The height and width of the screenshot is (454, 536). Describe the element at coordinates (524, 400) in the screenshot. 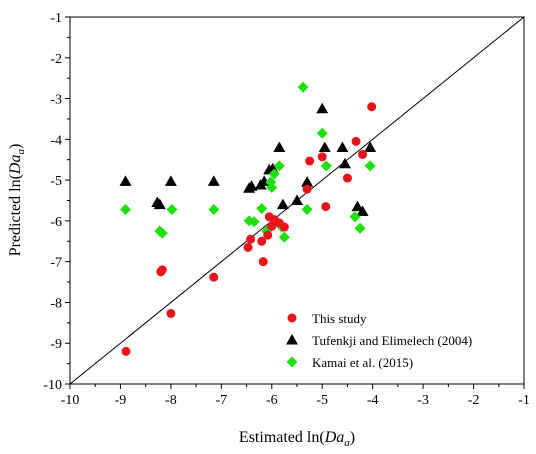

I see `x-tick-label: -1` at that location.